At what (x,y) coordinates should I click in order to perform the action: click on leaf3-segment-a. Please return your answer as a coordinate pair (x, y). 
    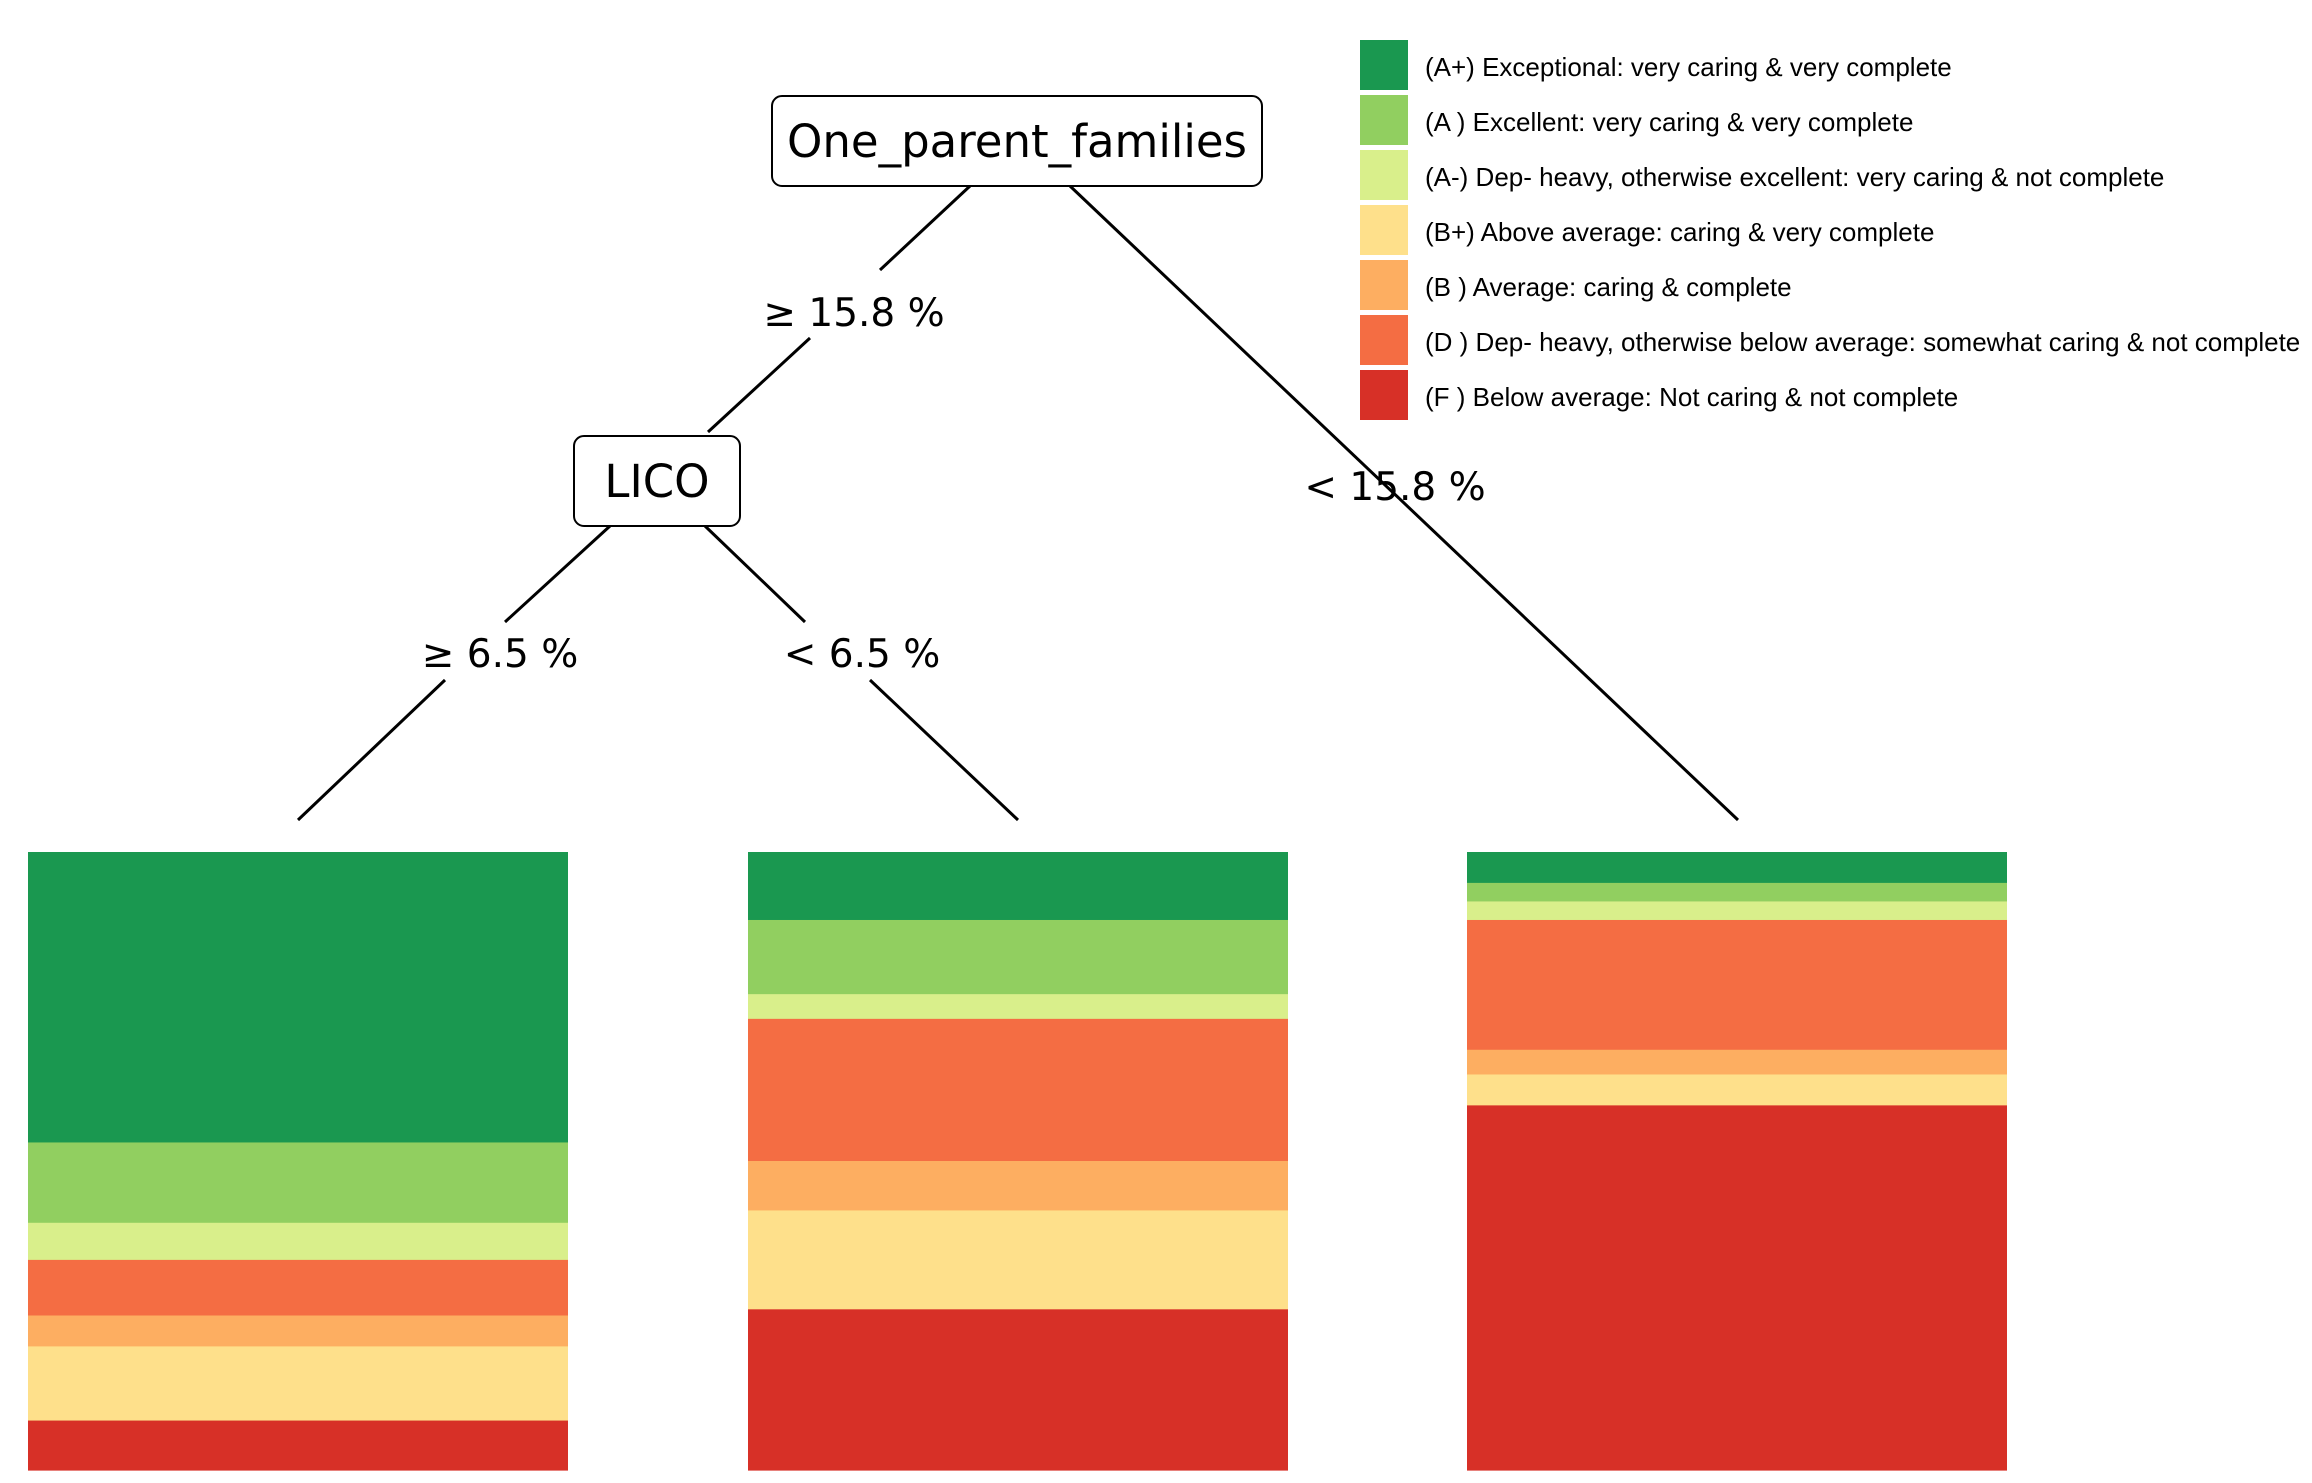
    Looking at the image, I should click on (1737, 892).